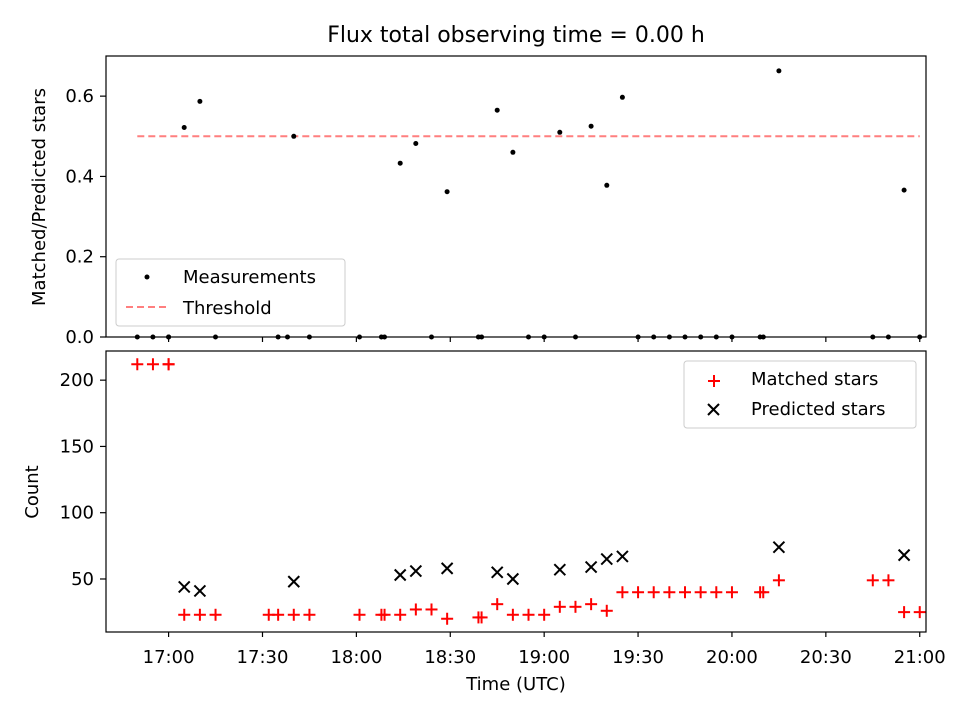  Describe the element at coordinates (515, 684) in the screenshot. I see `x-axis-label-time: Time (UTC)` at that location.